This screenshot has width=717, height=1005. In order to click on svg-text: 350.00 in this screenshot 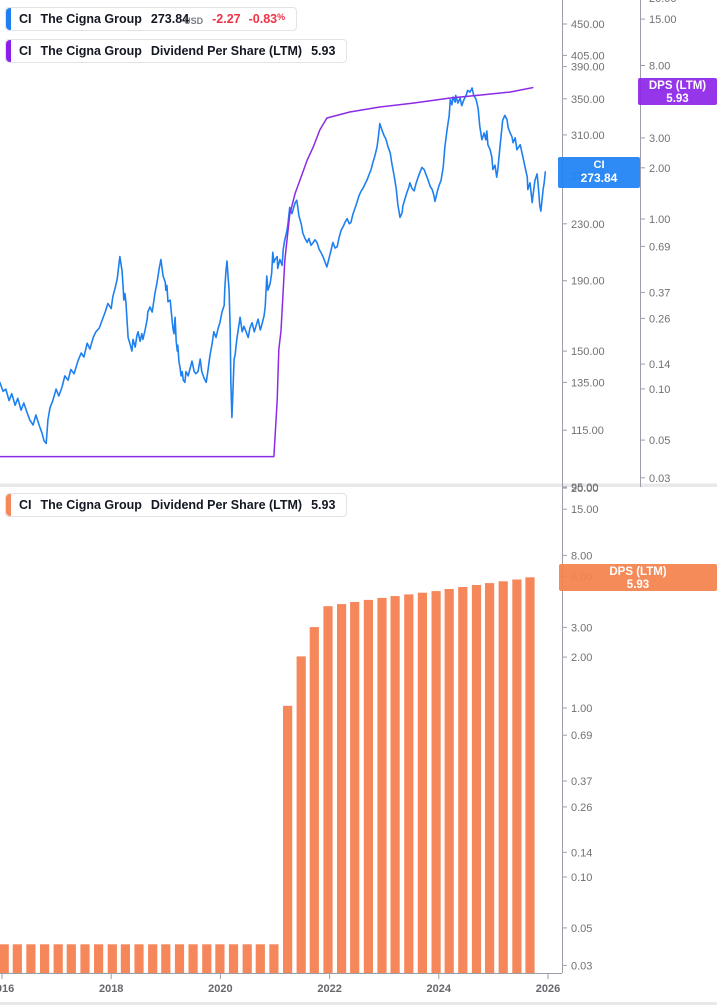, I will do `click(588, 100)`.